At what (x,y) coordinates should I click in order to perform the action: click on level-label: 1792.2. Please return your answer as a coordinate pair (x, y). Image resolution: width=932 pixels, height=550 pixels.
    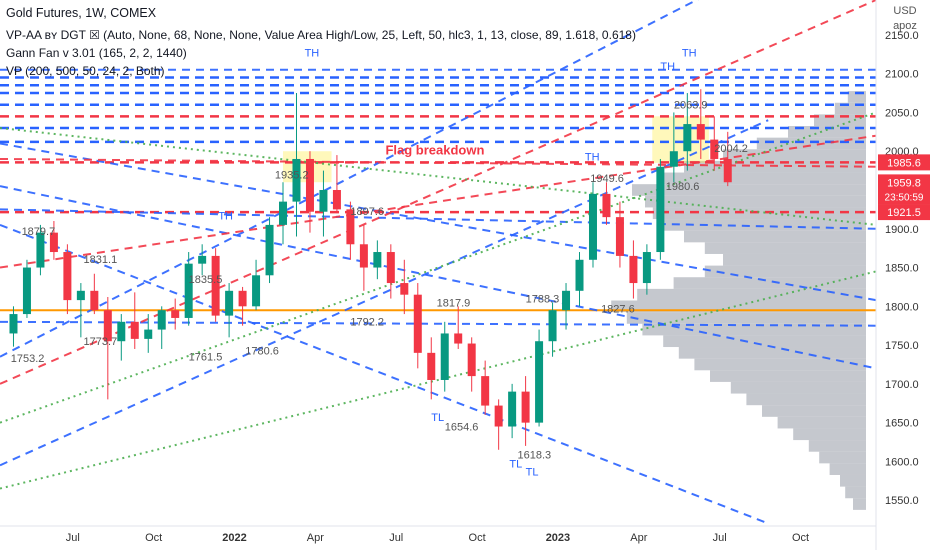
    Looking at the image, I should click on (367, 323).